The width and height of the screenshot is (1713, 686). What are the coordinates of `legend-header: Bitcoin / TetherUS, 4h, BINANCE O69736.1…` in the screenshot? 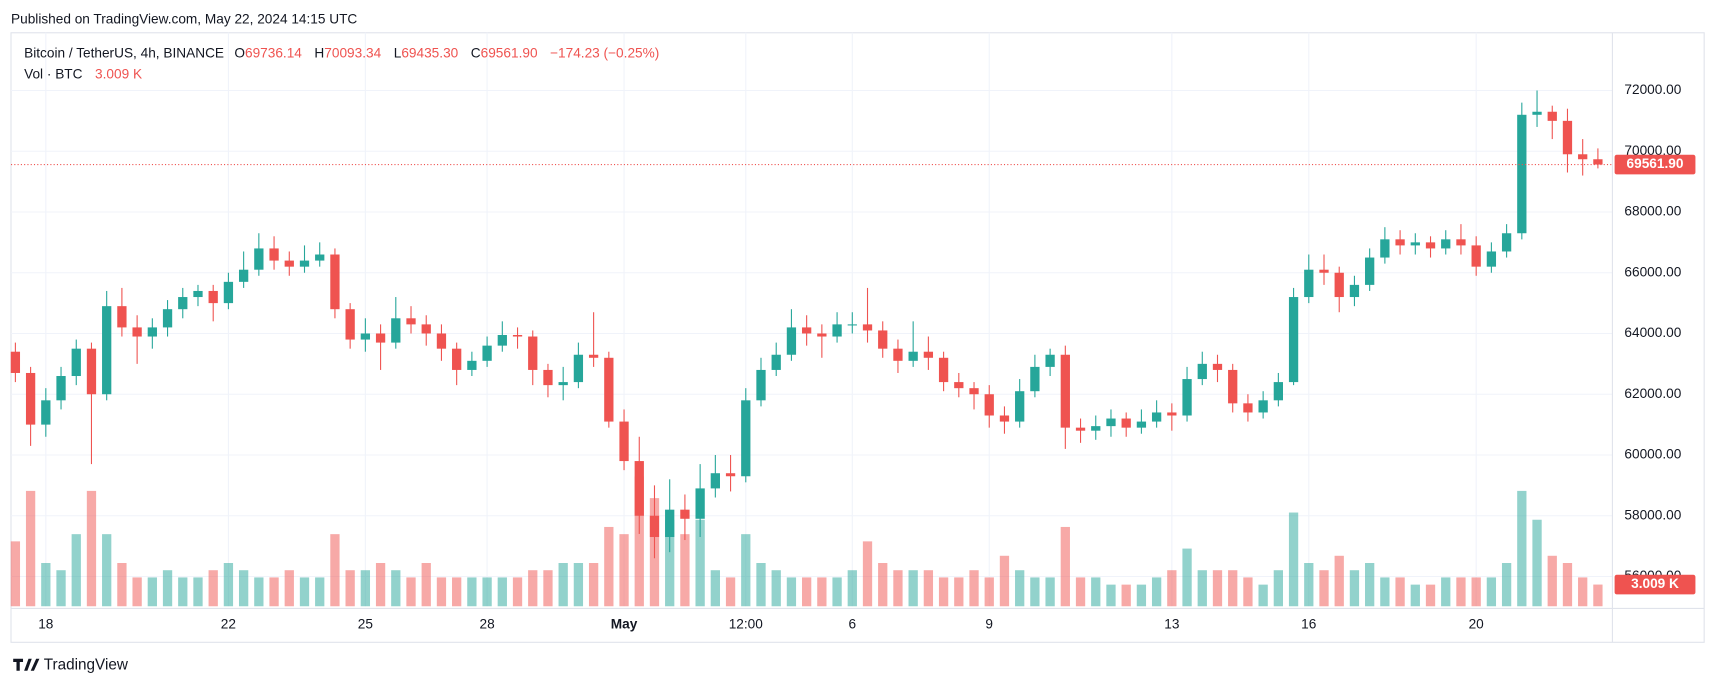 It's located at (341, 52).